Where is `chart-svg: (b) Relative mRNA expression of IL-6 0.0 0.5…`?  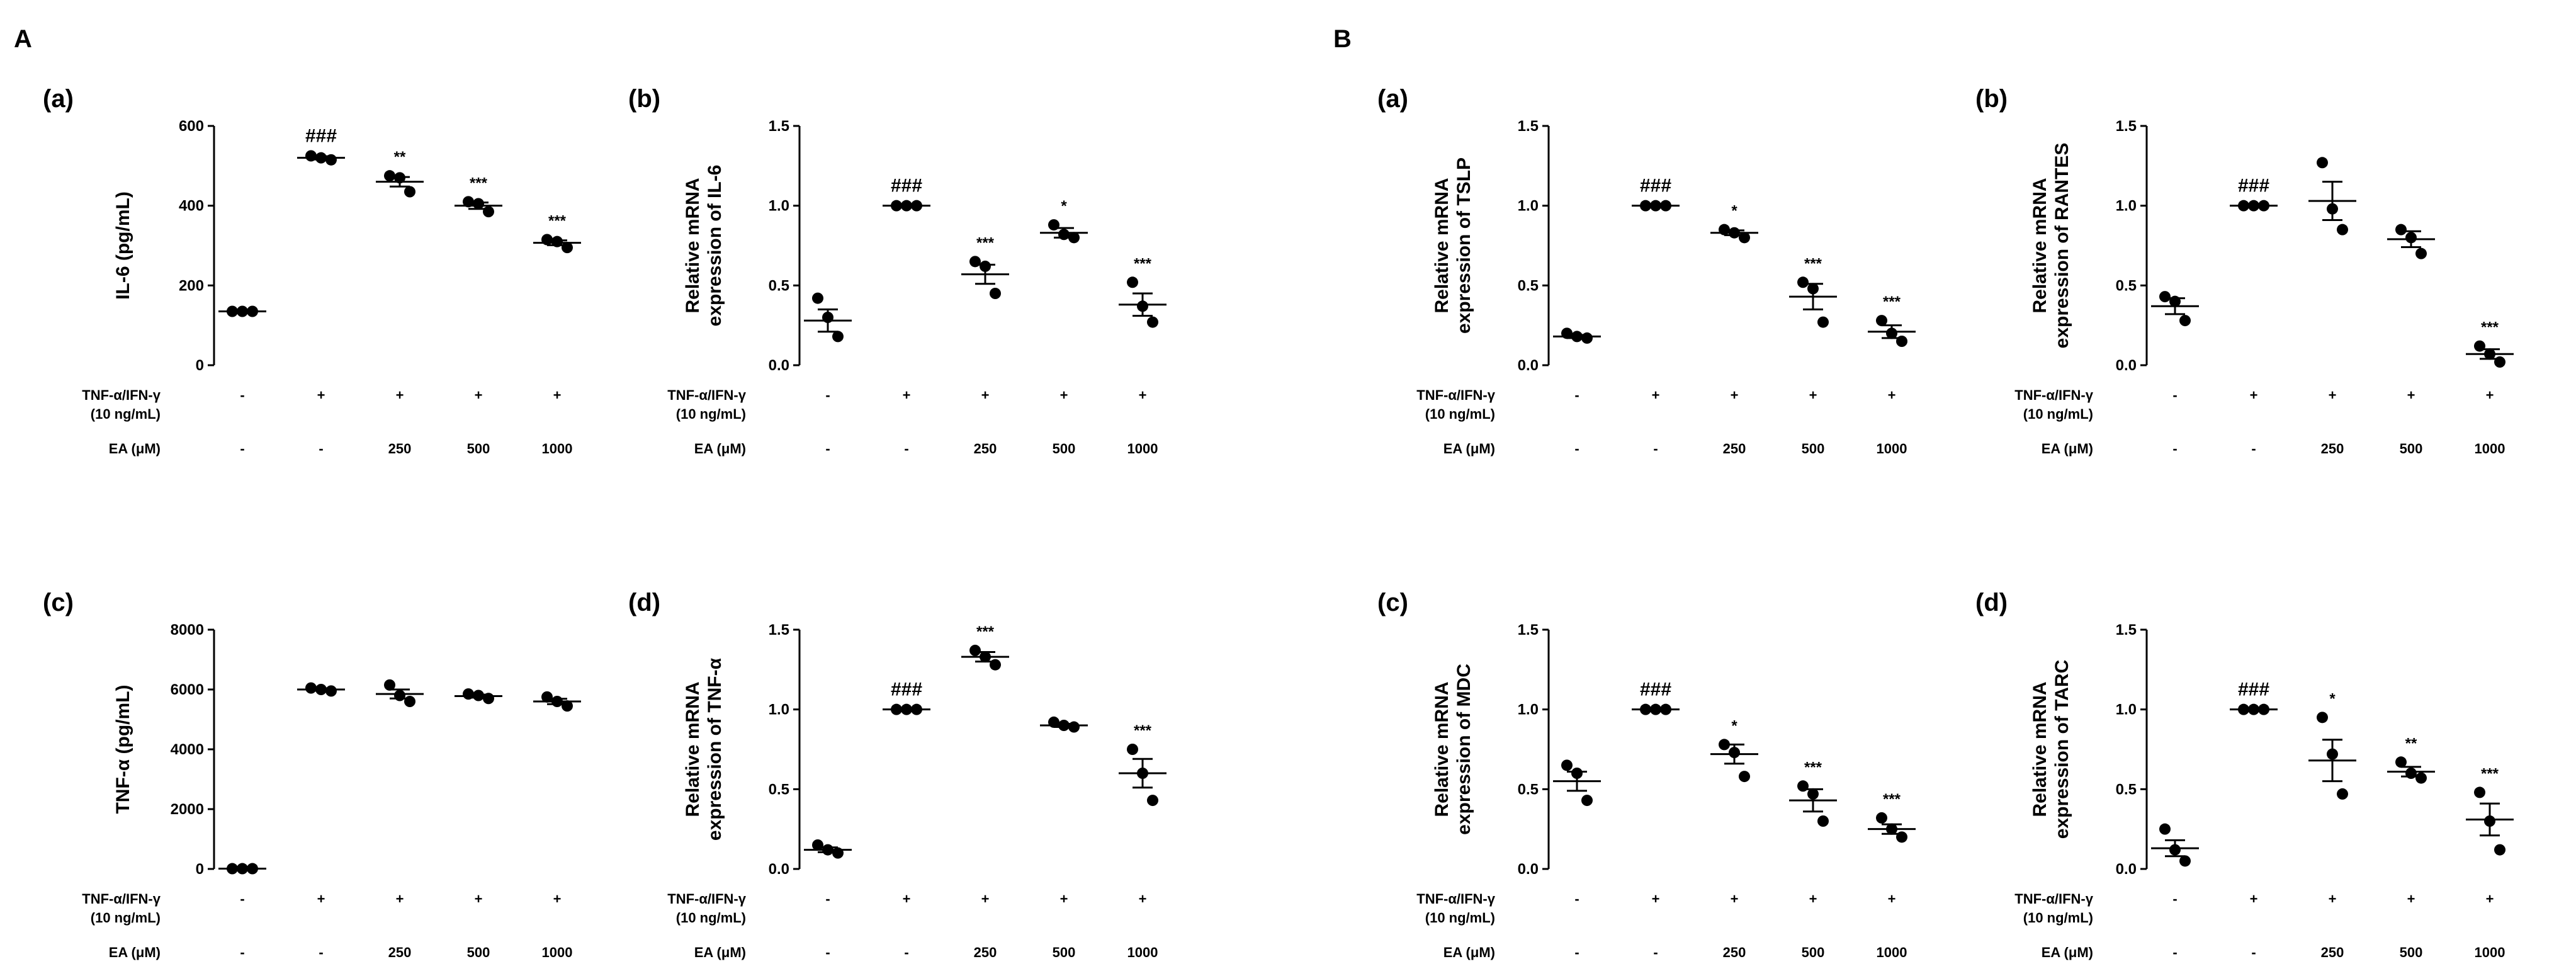
chart-svg: (b) Relative mRNA expression of IL-6 0.0 0.5… is located at coordinates (897, 271).